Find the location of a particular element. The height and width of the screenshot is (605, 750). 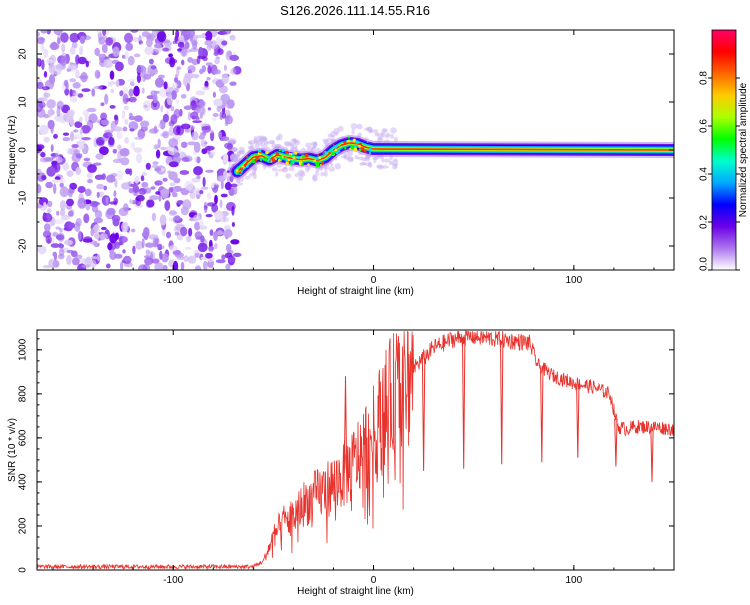

heatmap-xtick-label: 100 is located at coordinates (573, 280).